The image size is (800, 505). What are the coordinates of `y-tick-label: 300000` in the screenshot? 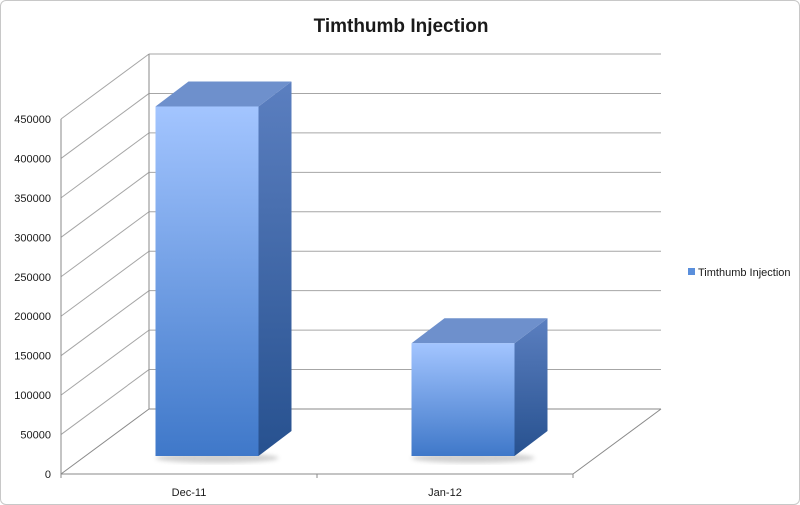 It's located at (32, 238).